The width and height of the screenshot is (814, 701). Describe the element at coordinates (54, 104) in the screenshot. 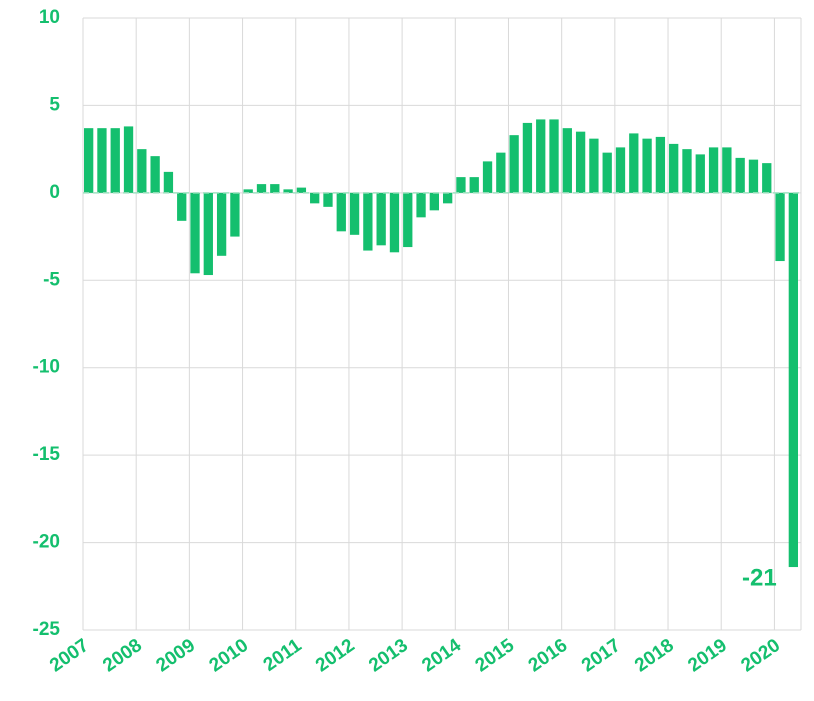

I see `y-tick-label: 5` at that location.